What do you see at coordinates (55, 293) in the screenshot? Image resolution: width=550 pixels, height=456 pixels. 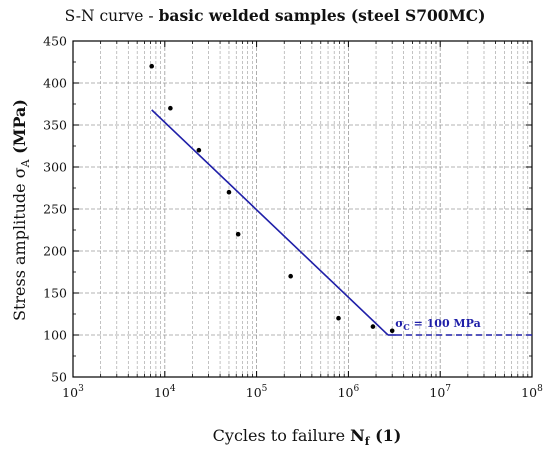 I see `y-tick-label: 150` at bounding box center [55, 293].